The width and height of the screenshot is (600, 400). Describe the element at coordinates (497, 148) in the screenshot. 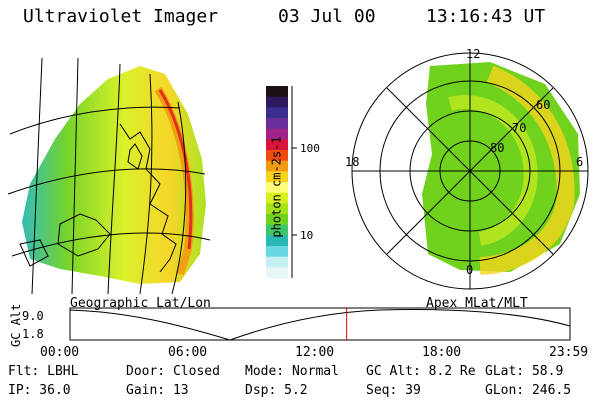

I see `lat-label-80: 80` at that location.